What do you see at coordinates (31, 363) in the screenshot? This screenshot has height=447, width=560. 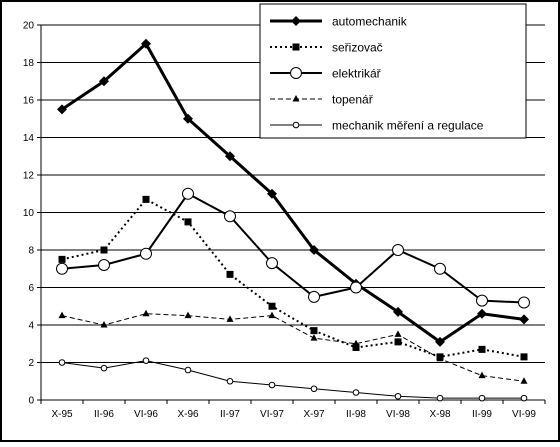 I see `y-tick-label: 2` at bounding box center [31, 363].